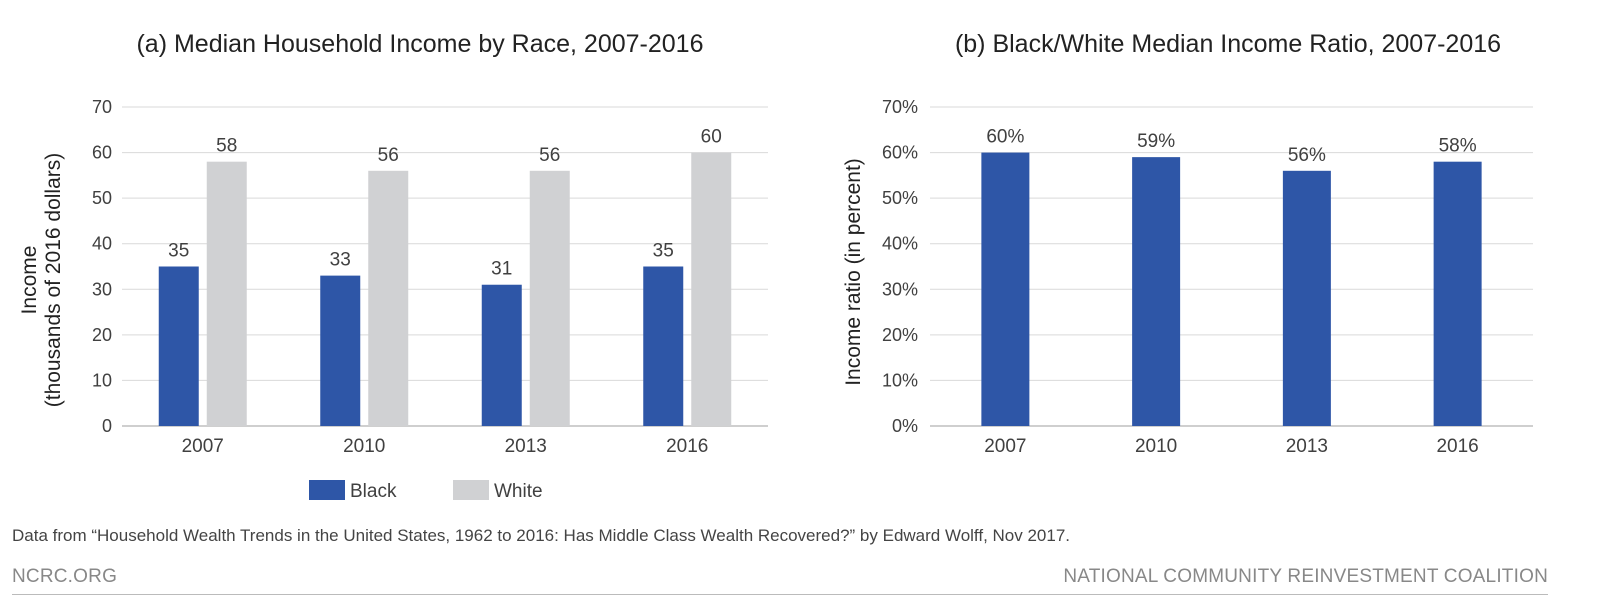 The height and width of the screenshot is (609, 1600). What do you see at coordinates (203, 446) in the screenshot?
I see `chart-a-x-tick-label: 2007` at bounding box center [203, 446].